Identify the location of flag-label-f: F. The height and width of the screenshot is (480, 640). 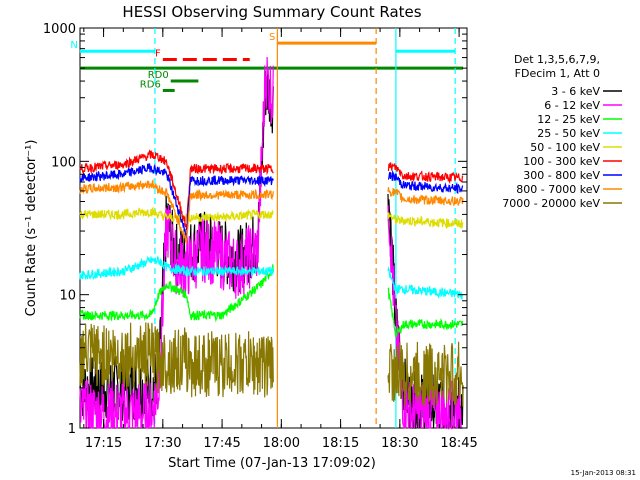
(158, 54).